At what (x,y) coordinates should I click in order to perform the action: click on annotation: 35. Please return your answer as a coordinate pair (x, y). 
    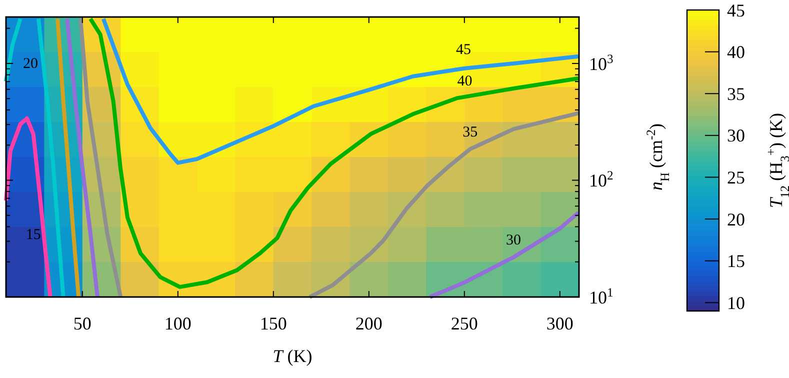
    Looking at the image, I should click on (470, 132).